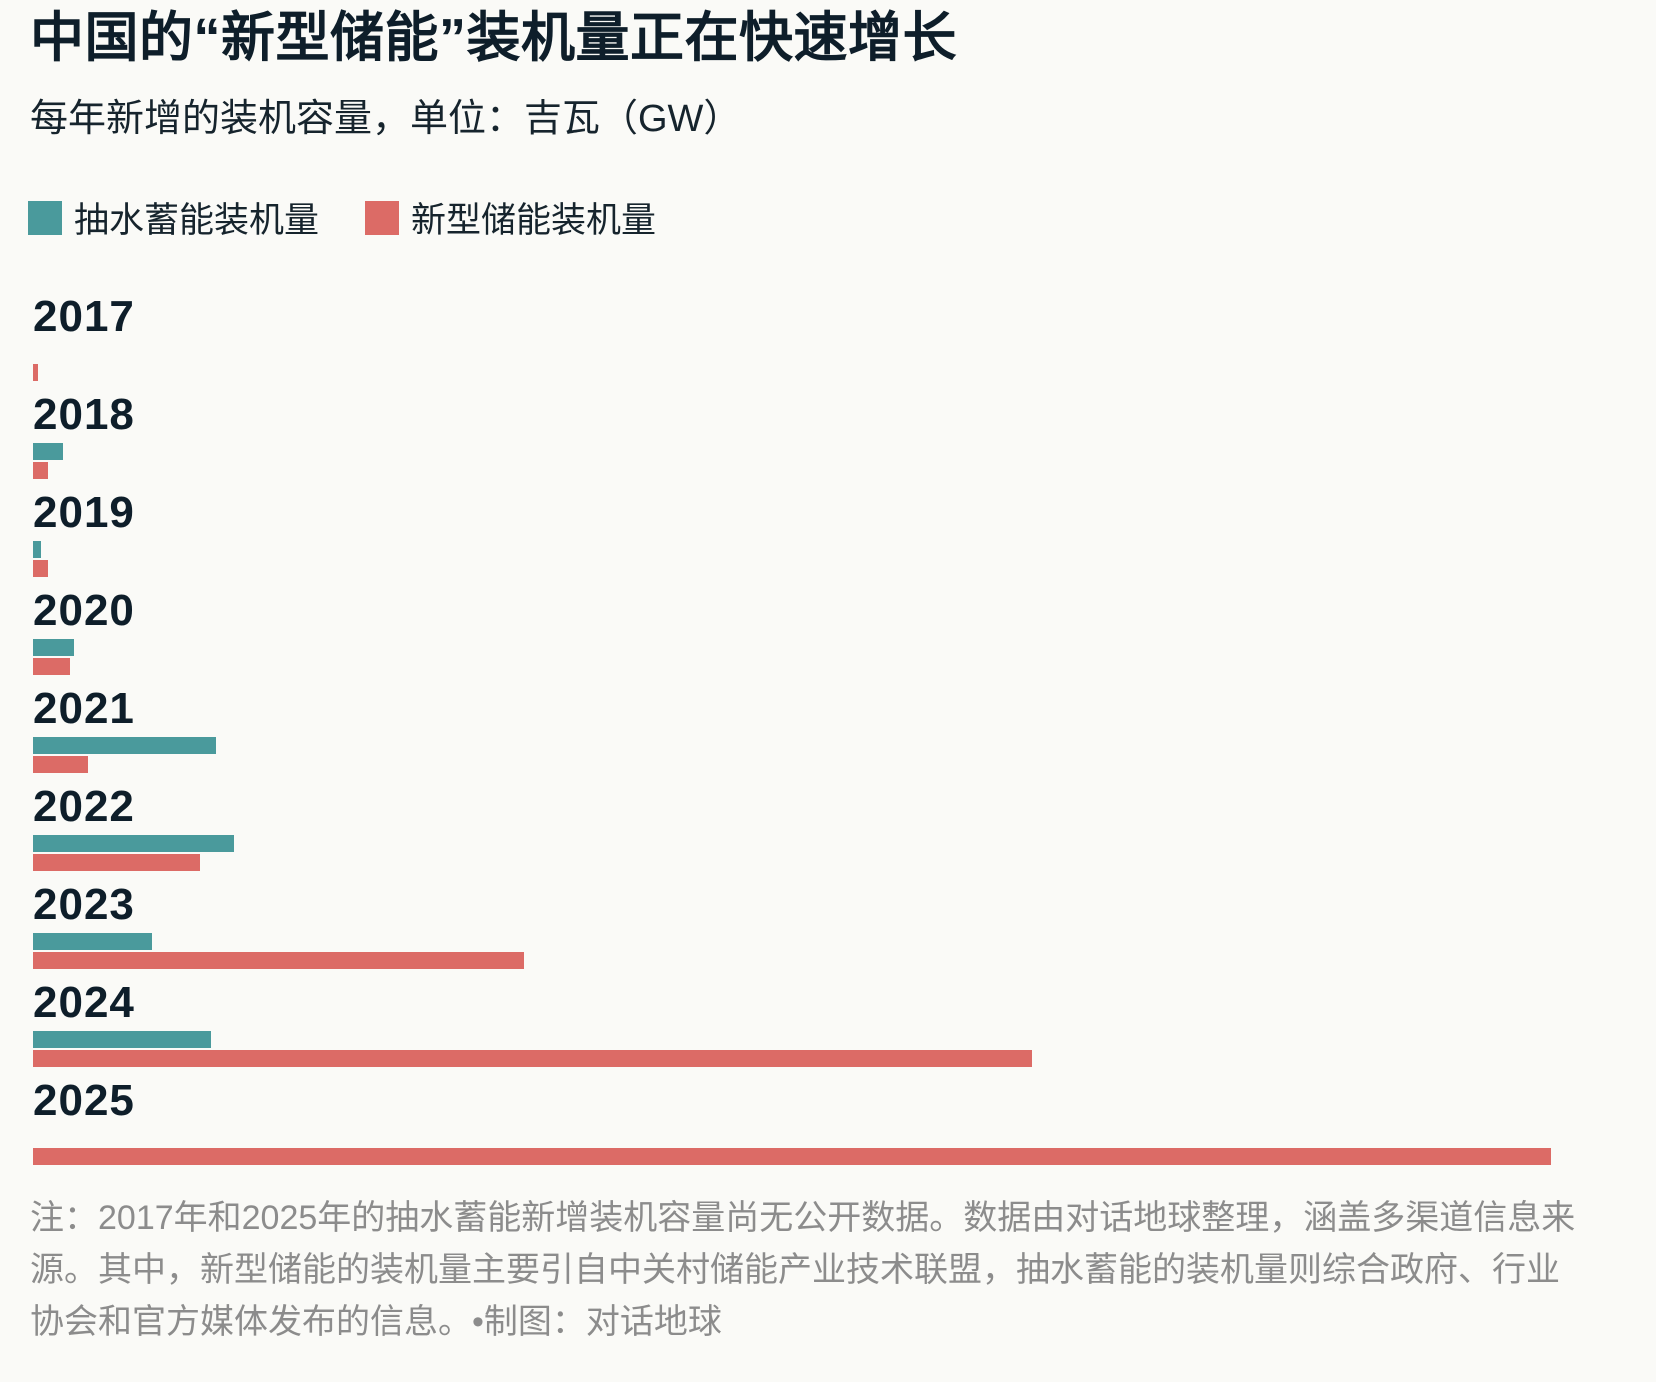 This screenshot has height=1382, width=1656. Describe the element at coordinates (534, 220) in the screenshot. I see `legend-label-new-type-storage: 新型储能装机量` at that location.